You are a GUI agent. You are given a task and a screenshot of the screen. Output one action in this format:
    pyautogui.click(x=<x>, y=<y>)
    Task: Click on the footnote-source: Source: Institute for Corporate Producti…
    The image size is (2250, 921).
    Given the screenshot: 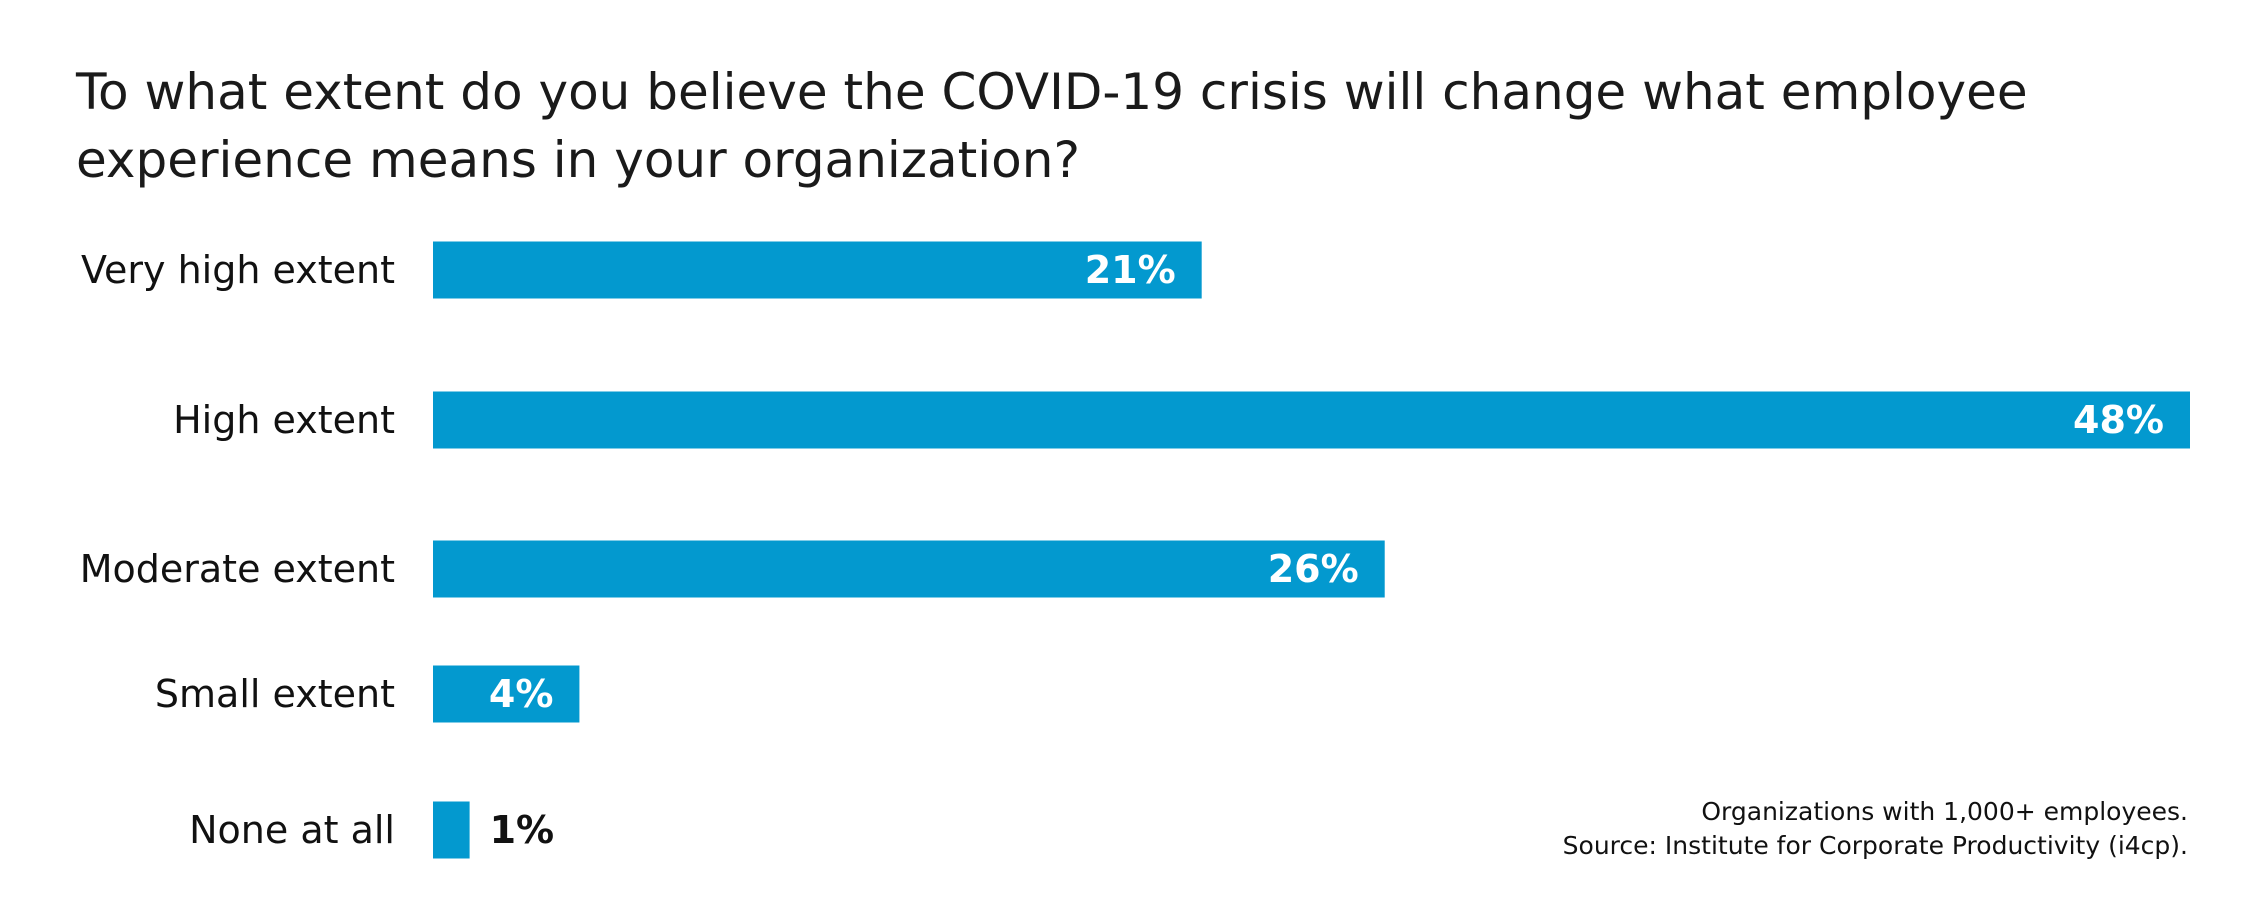 What is the action you would take?
    pyautogui.click(x=1875, y=845)
    